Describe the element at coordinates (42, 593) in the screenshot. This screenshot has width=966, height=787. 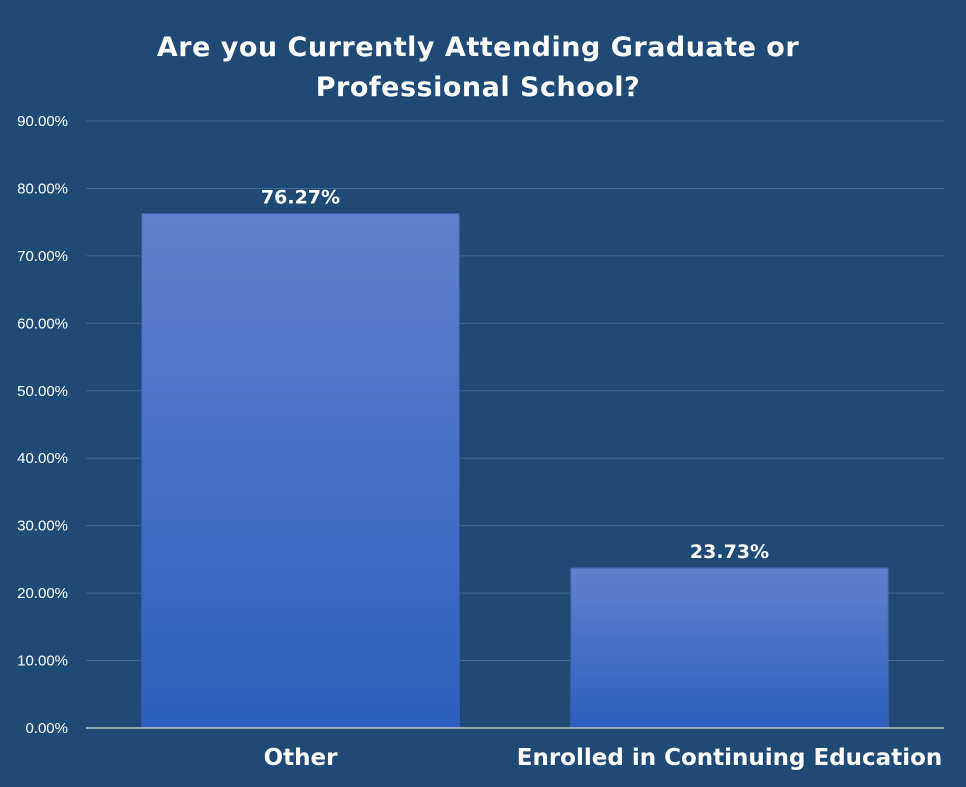
I see `y-tick-label: 20.00%` at that location.